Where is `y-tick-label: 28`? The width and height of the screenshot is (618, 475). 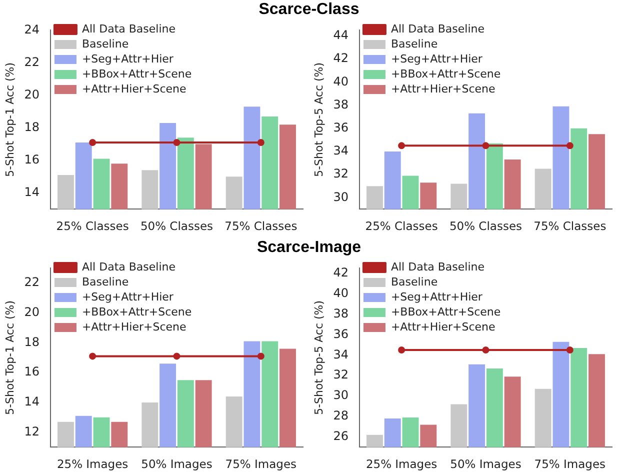 y-tick-label: 28 is located at coordinates (340, 415).